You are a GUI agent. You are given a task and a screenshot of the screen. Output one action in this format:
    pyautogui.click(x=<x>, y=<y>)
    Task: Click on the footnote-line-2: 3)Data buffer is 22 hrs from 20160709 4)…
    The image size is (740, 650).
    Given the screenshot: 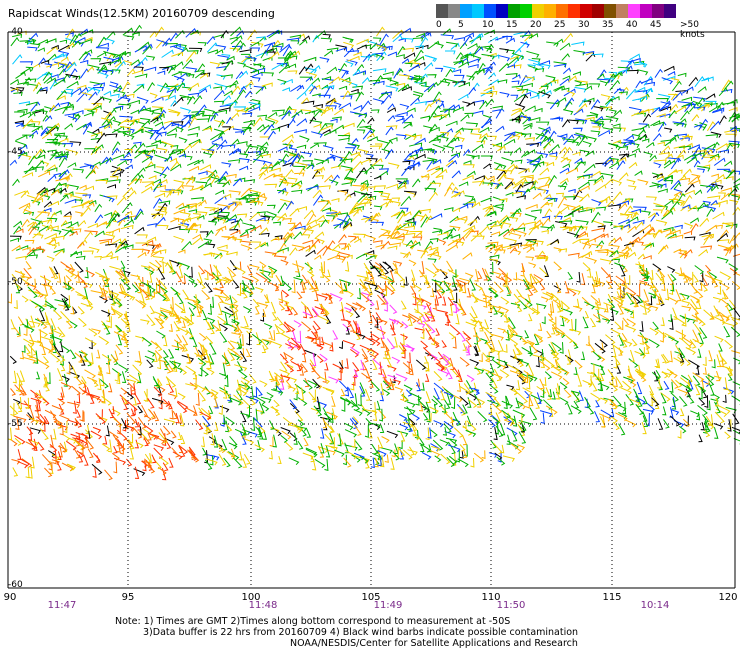 What is the action you would take?
    pyautogui.click(x=361, y=632)
    